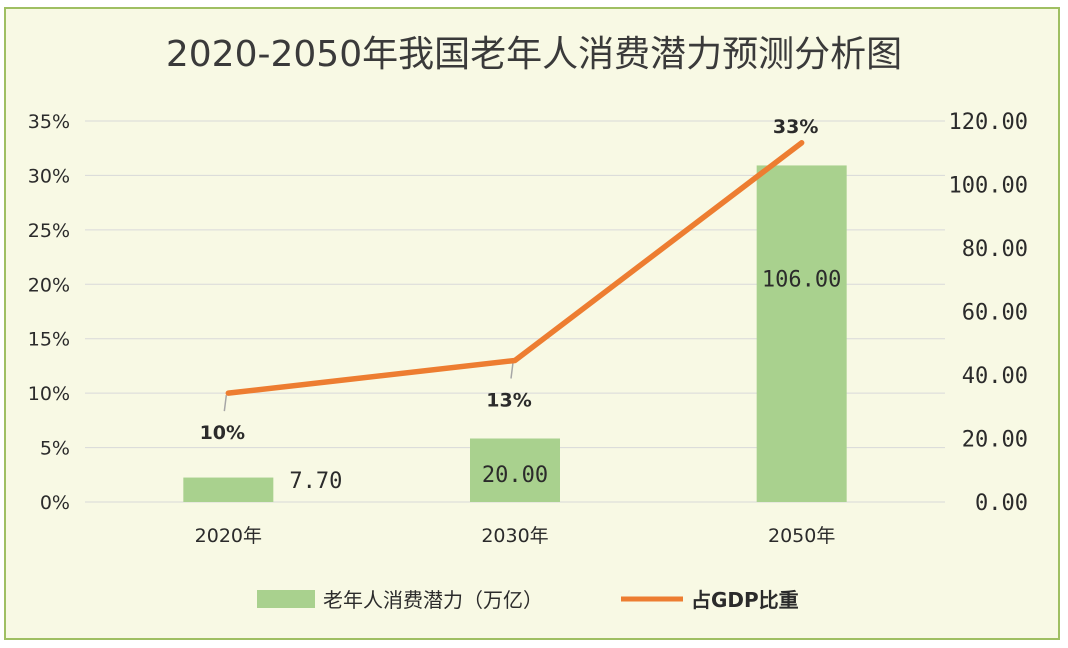 This screenshot has width=1068, height=648. Describe the element at coordinates (222, 433) in the screenshot. I see `line-data-label: 10%` at that location.